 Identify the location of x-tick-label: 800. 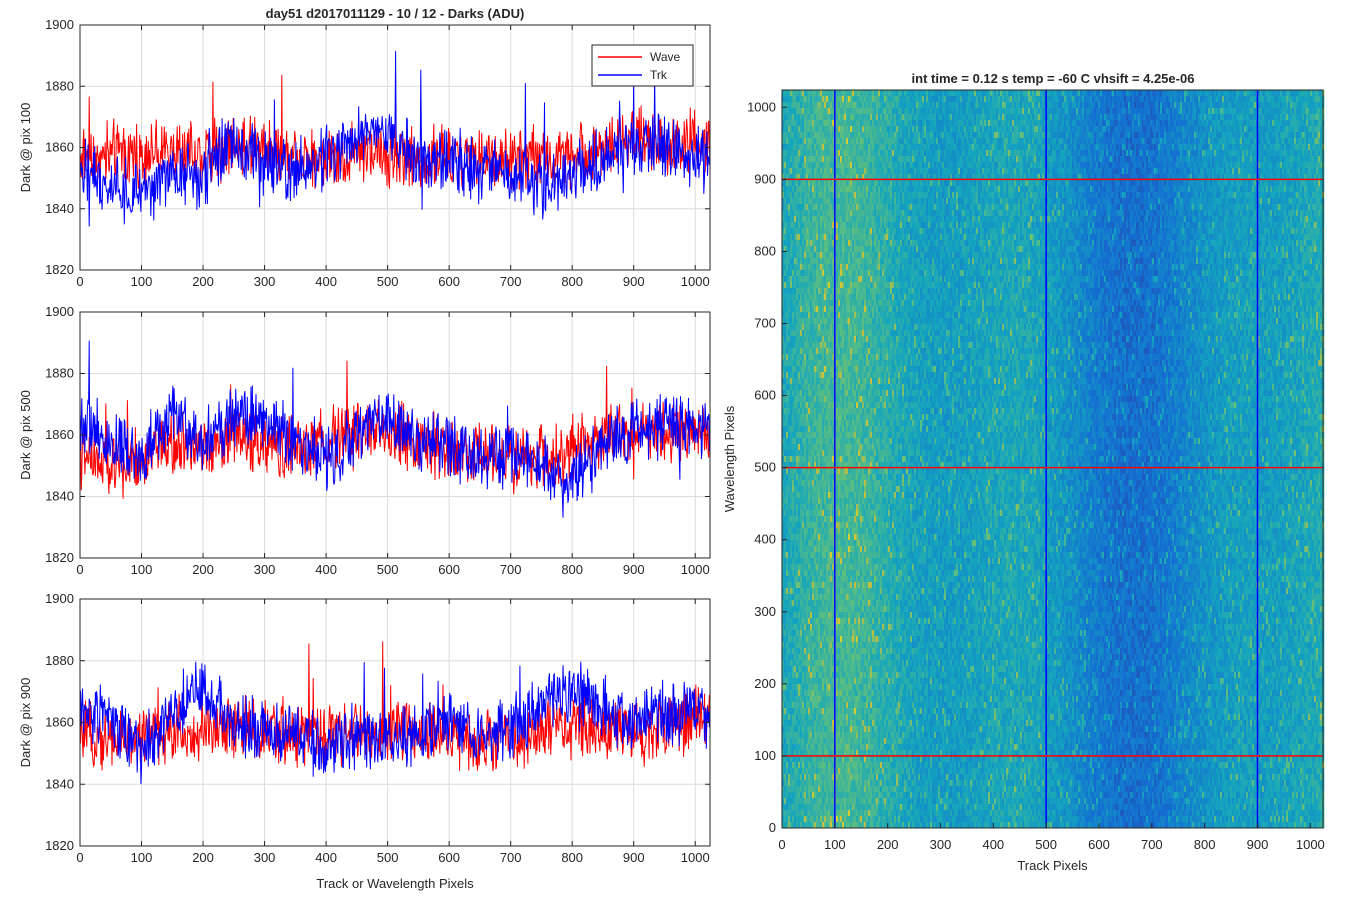
(572, 281).